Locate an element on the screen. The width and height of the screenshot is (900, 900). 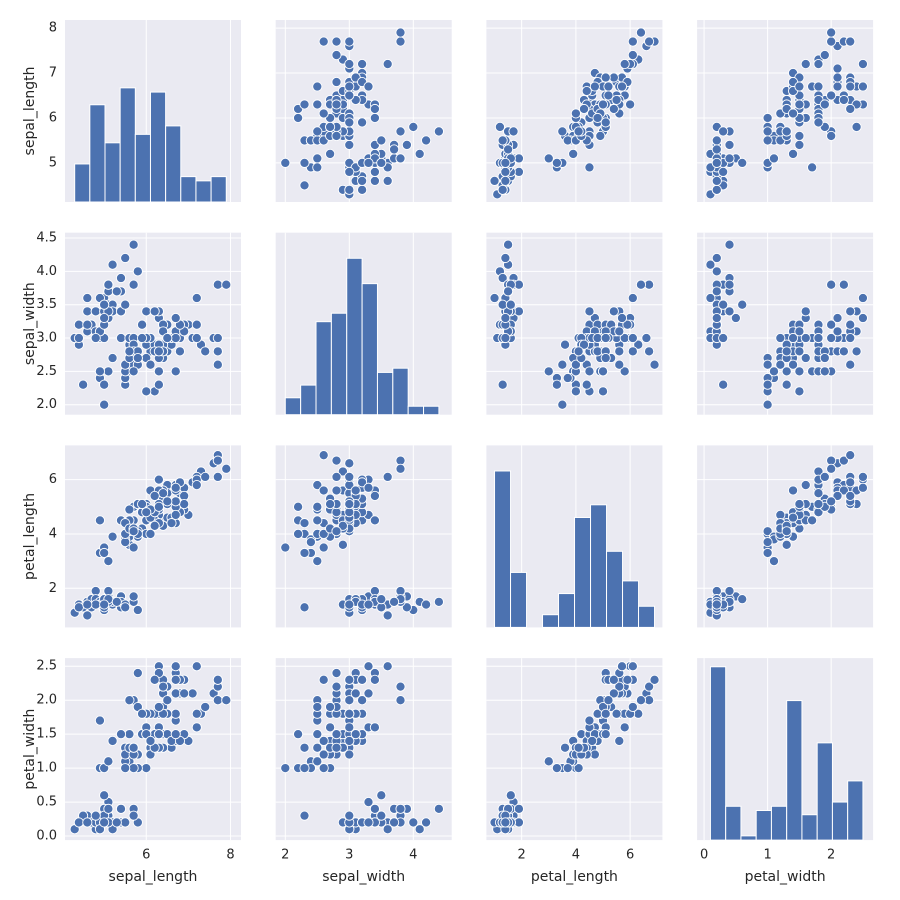
y-tick-label: 6 is located at coordinates (53, 479).